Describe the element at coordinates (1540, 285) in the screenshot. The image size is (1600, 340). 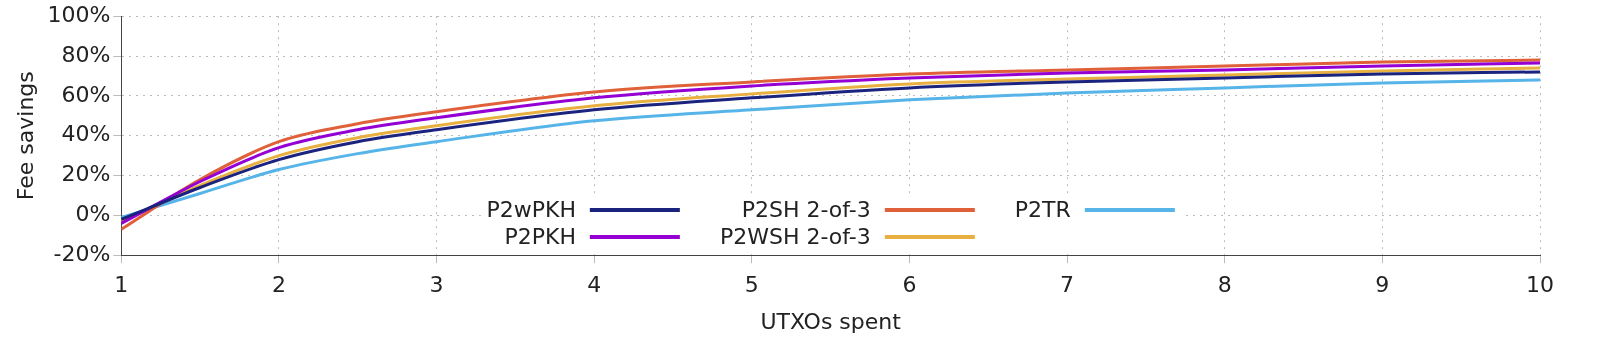
I see `x-tick-label: 10` at that location.